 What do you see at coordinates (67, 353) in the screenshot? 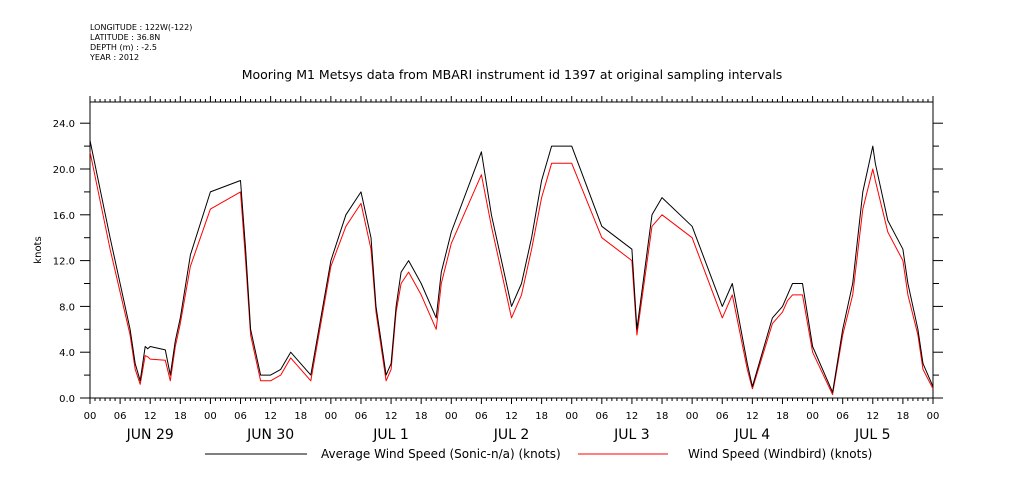
I see `y-tick-label: 4.0` at bounding box center [67, 353].